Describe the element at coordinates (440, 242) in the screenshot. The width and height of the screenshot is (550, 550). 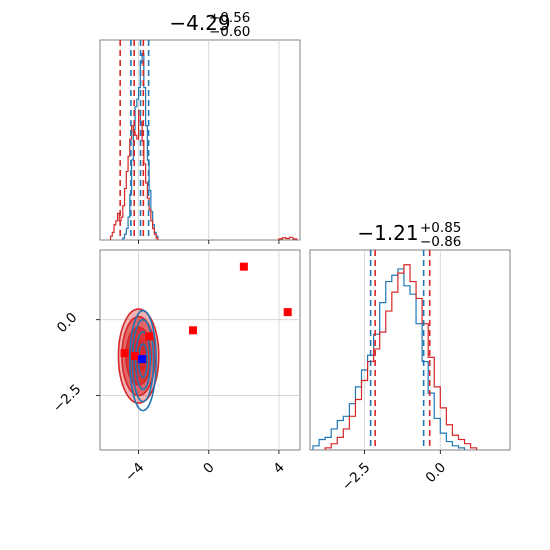
I see `title-lower-error: −0.86` at that location.